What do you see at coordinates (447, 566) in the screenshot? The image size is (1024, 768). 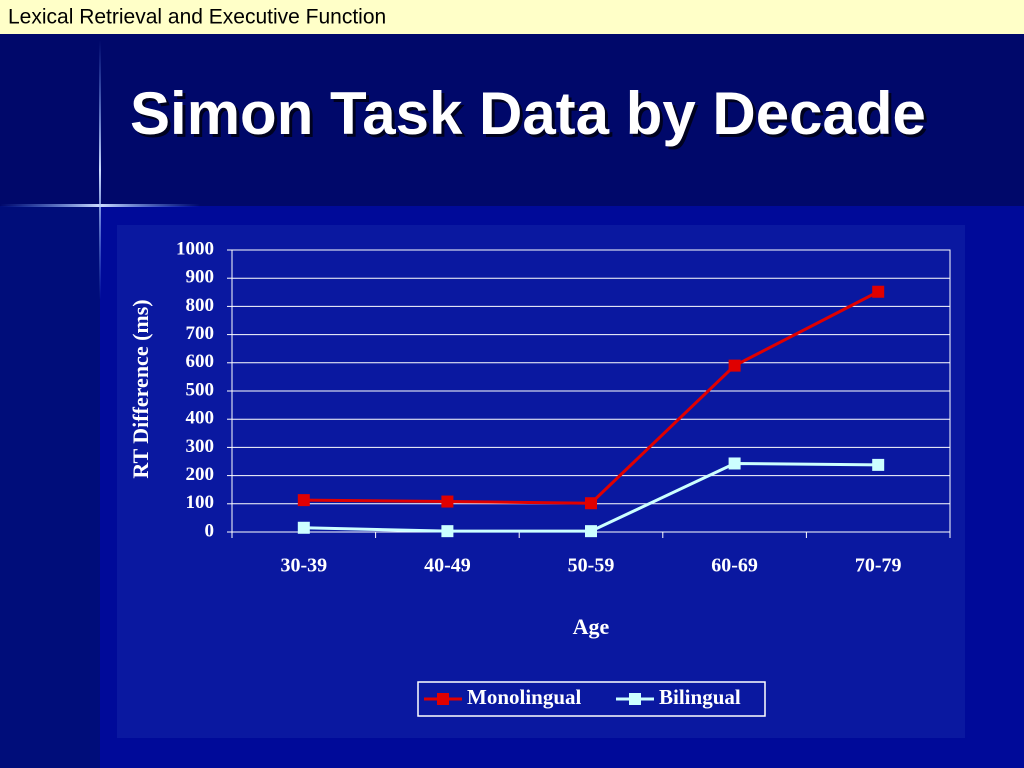 I see `x-tick-label: 40-49` at bounding box center [447, 566].